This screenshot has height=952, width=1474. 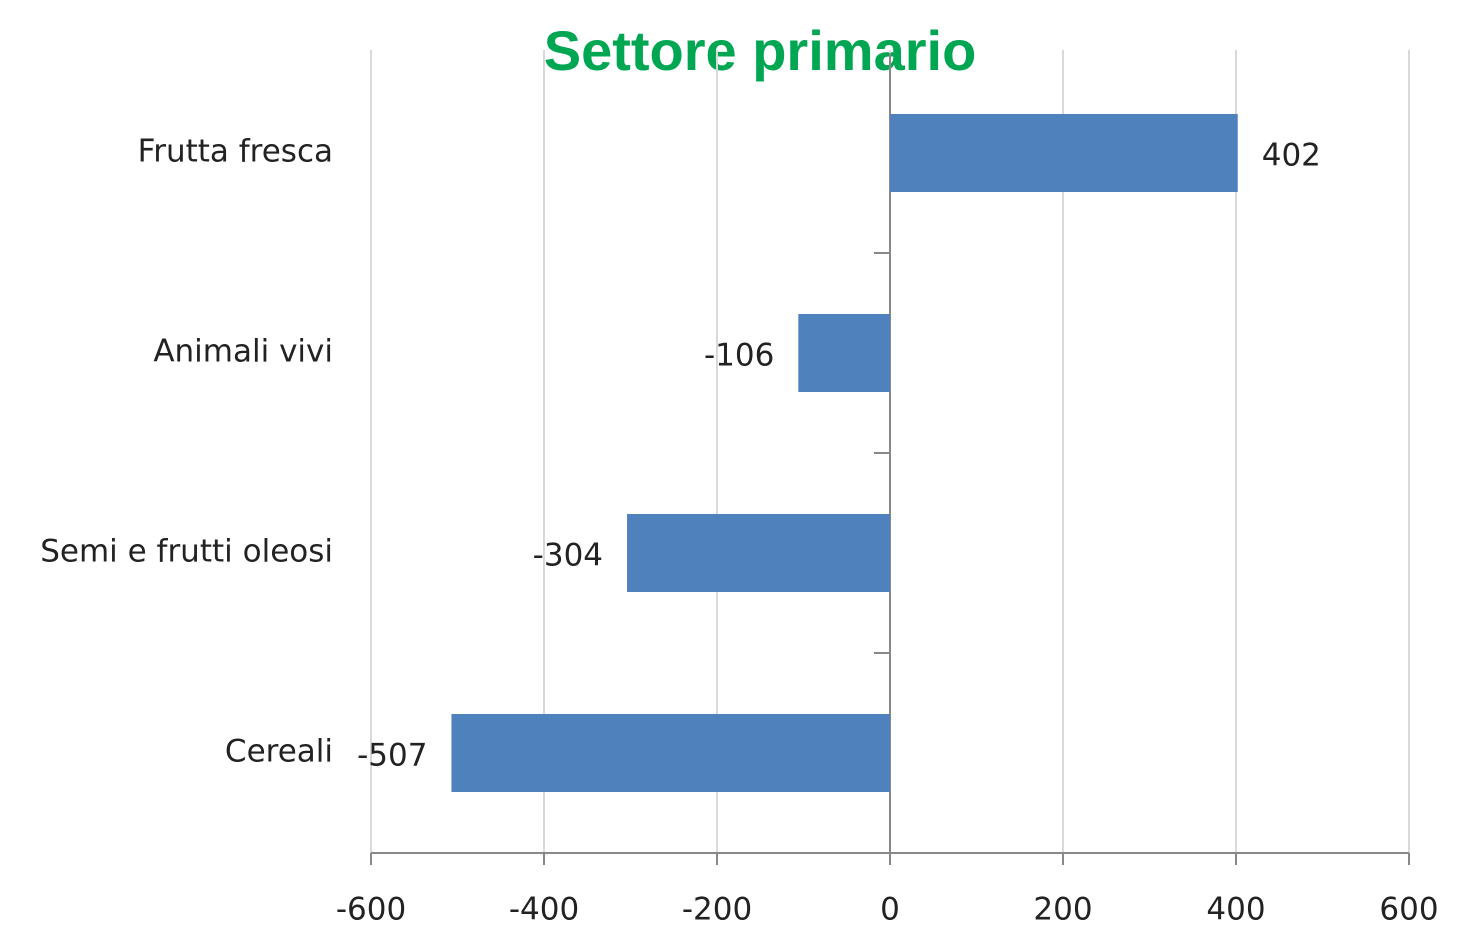 What do you see at coordinates (243, 352) in the screenshot?
I see `y-tick-label: Animali vivi` at bounding box center [243, 352].